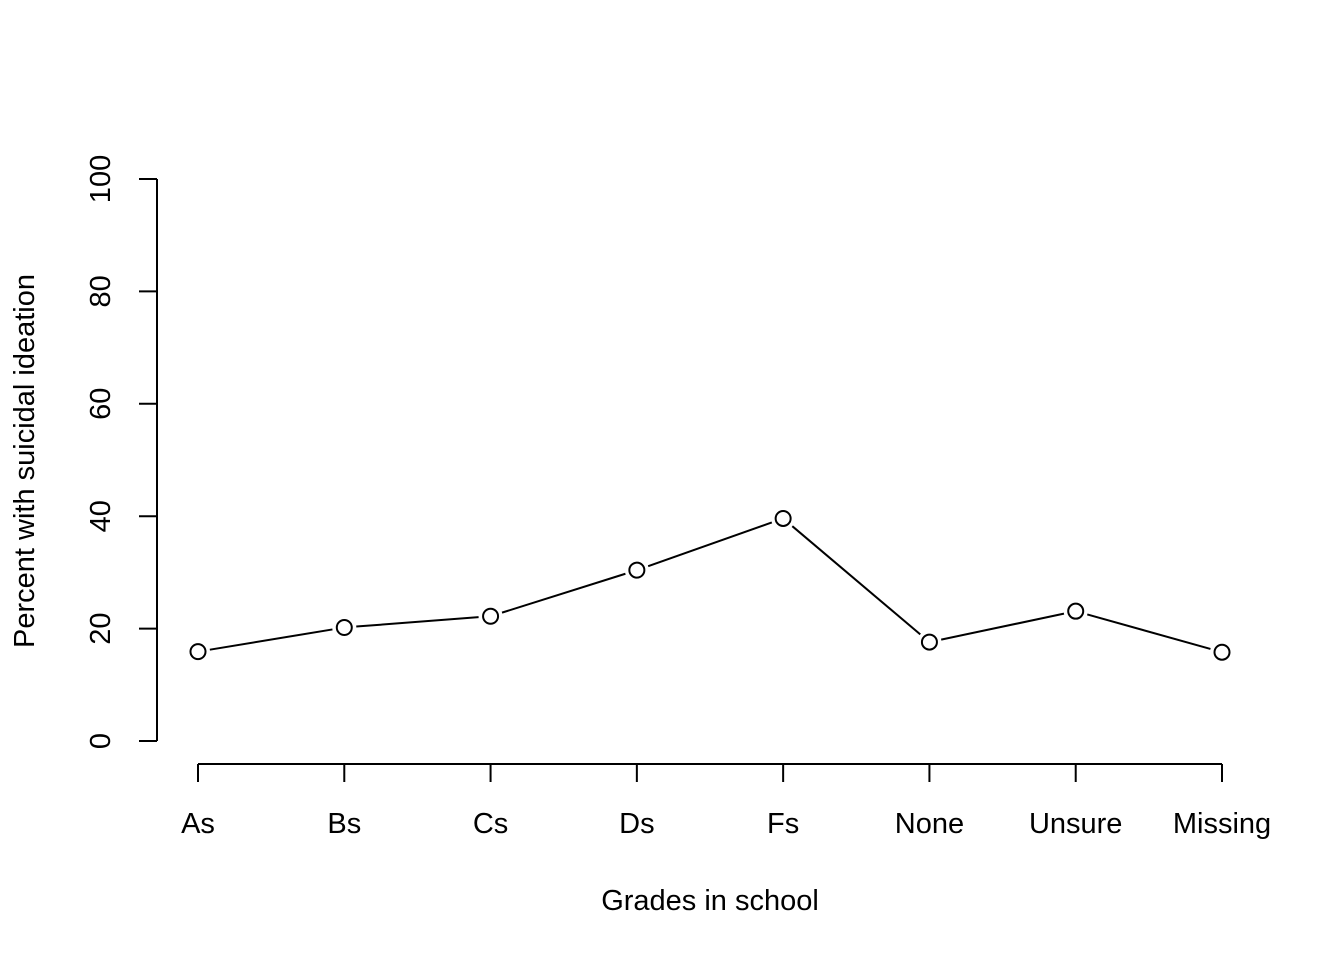  Describe the element at coordinates (783, 824) in the screenshot. I see `x-tick-label: Fs` at that location.